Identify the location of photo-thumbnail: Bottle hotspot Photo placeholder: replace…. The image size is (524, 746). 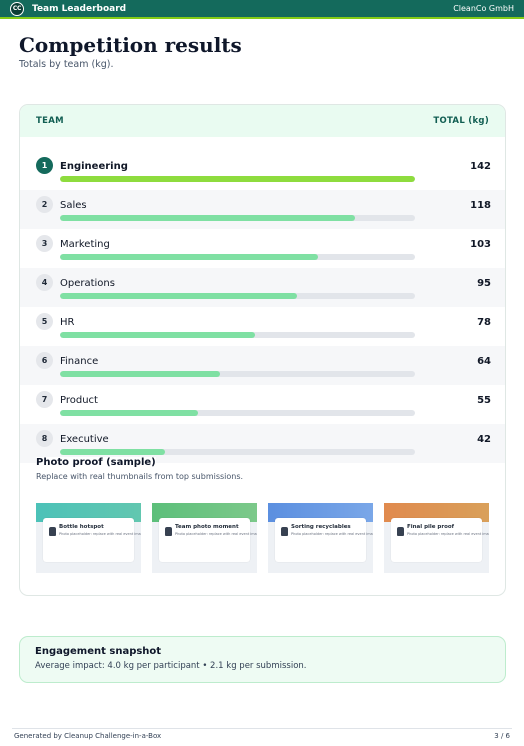
(88, 538).